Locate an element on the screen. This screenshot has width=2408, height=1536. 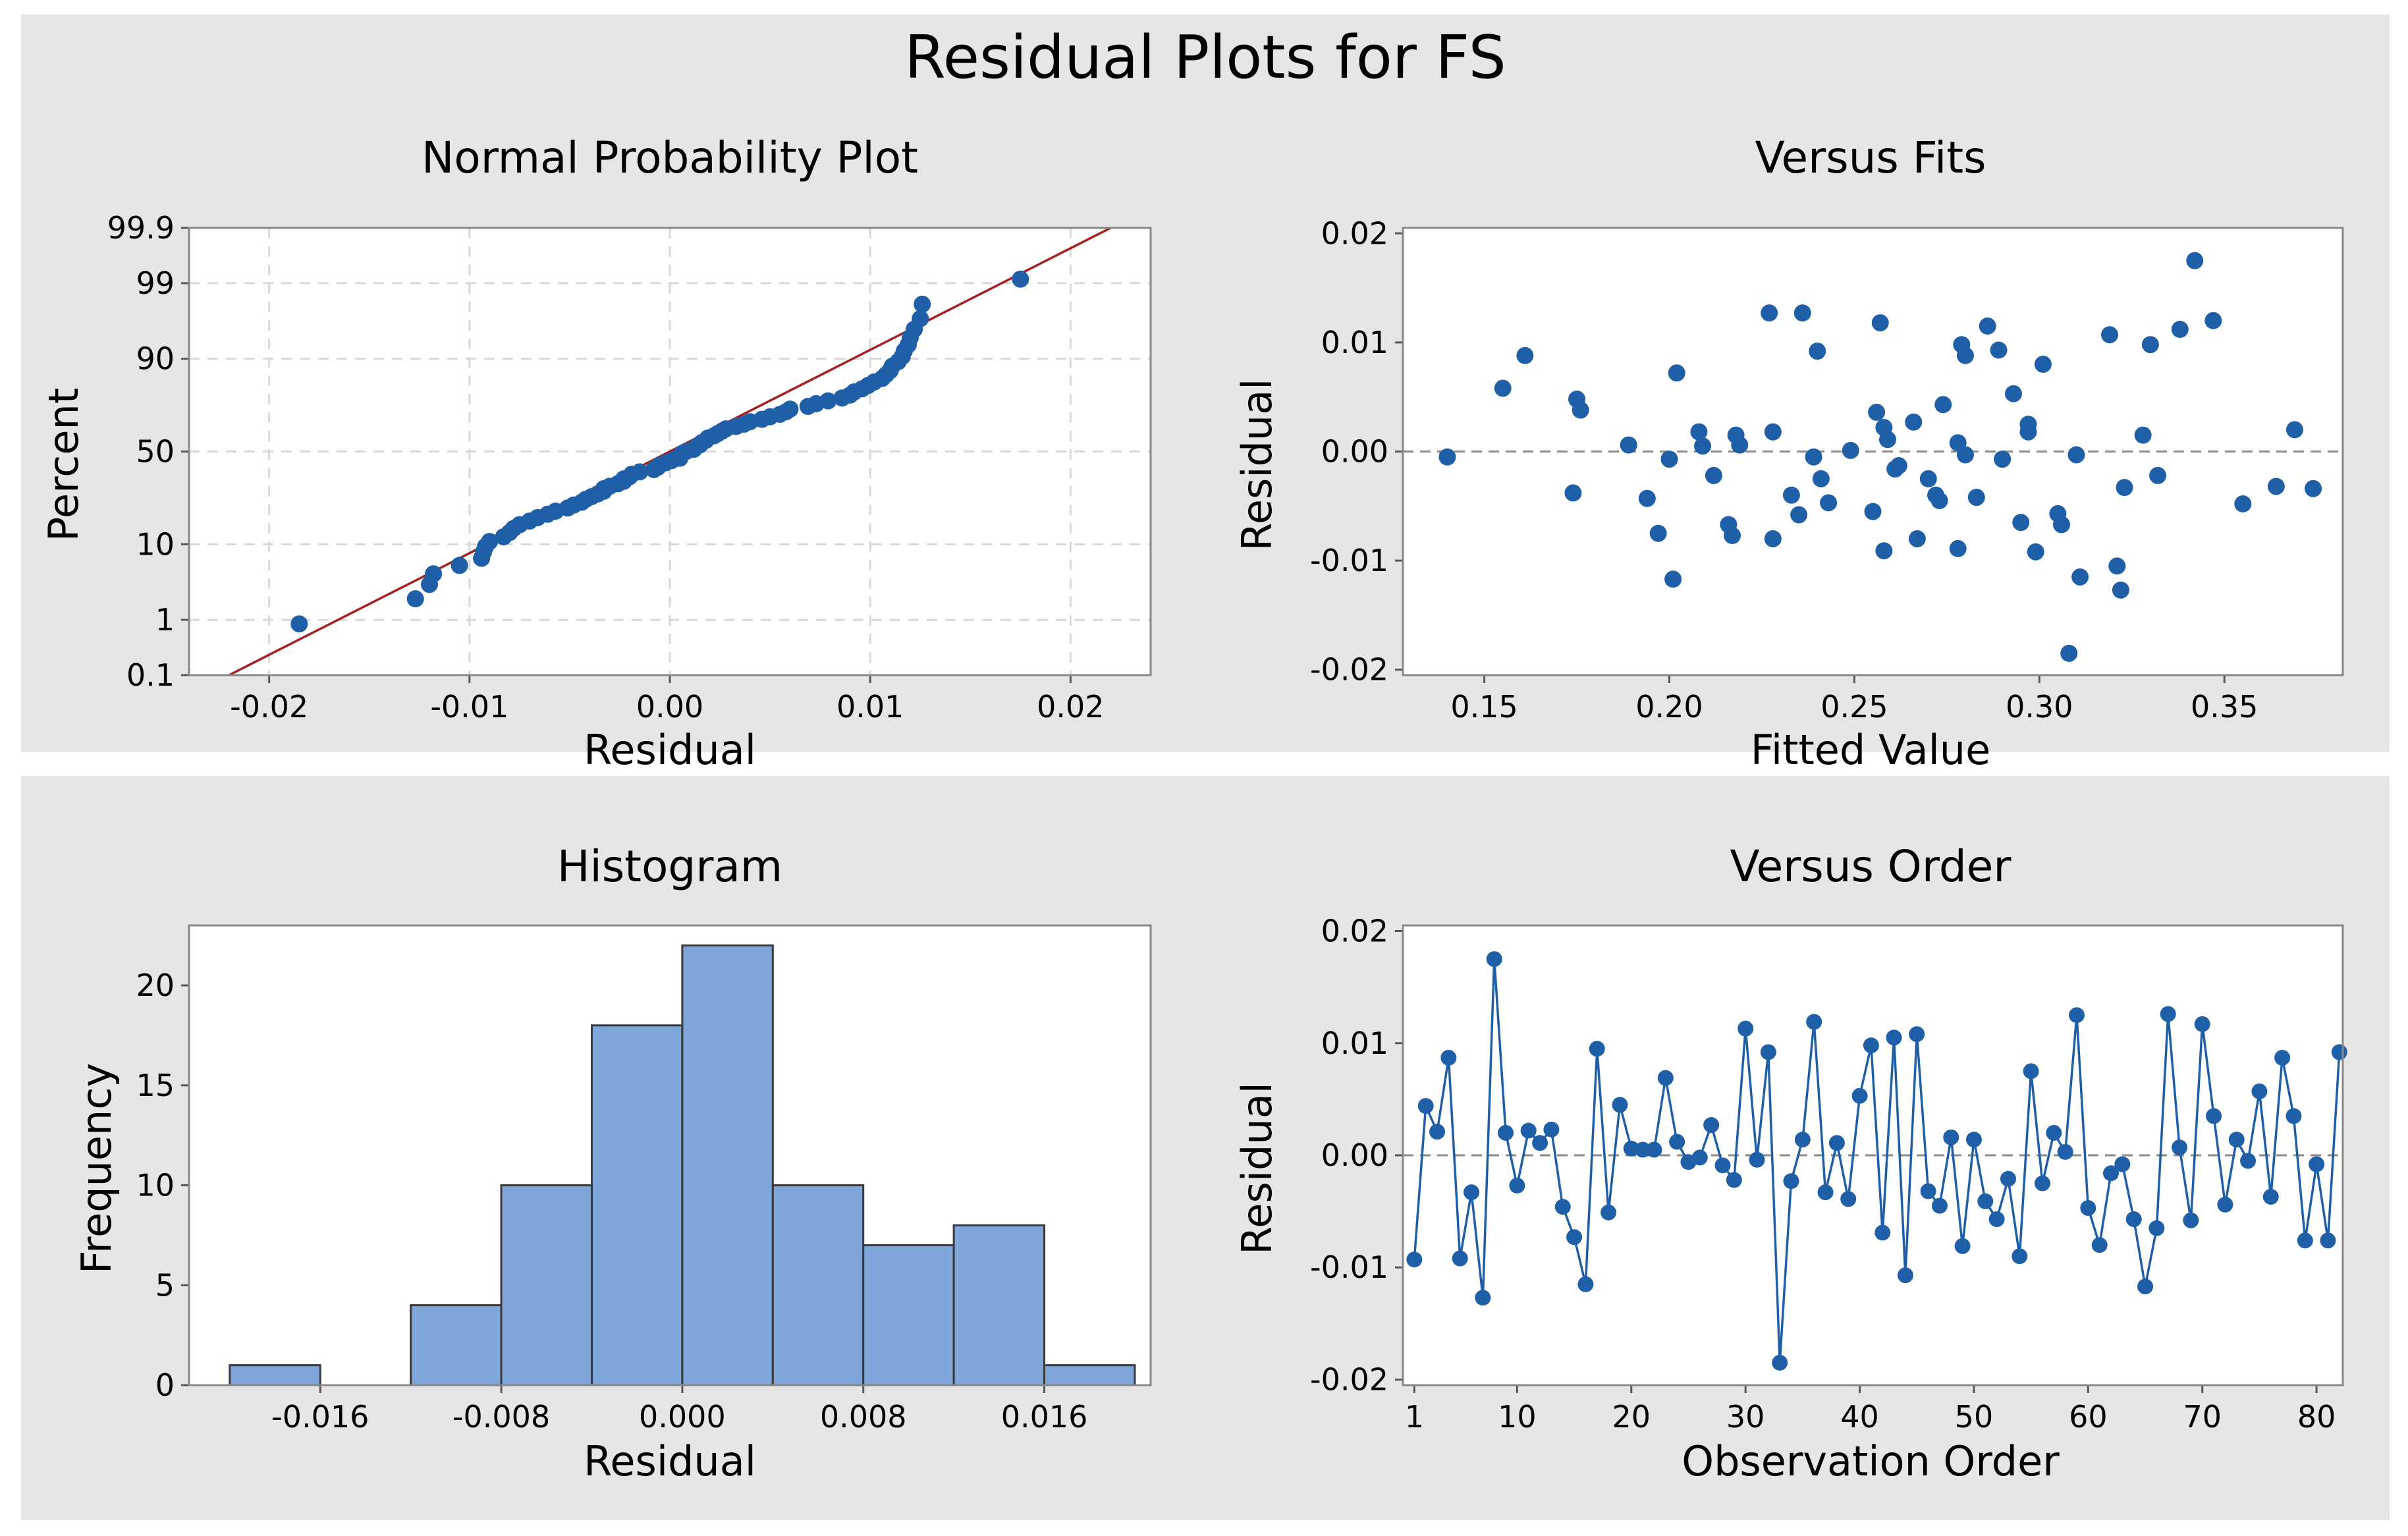
order-y-tick-label: 0.01 is located at coordinates (1354, 1044).